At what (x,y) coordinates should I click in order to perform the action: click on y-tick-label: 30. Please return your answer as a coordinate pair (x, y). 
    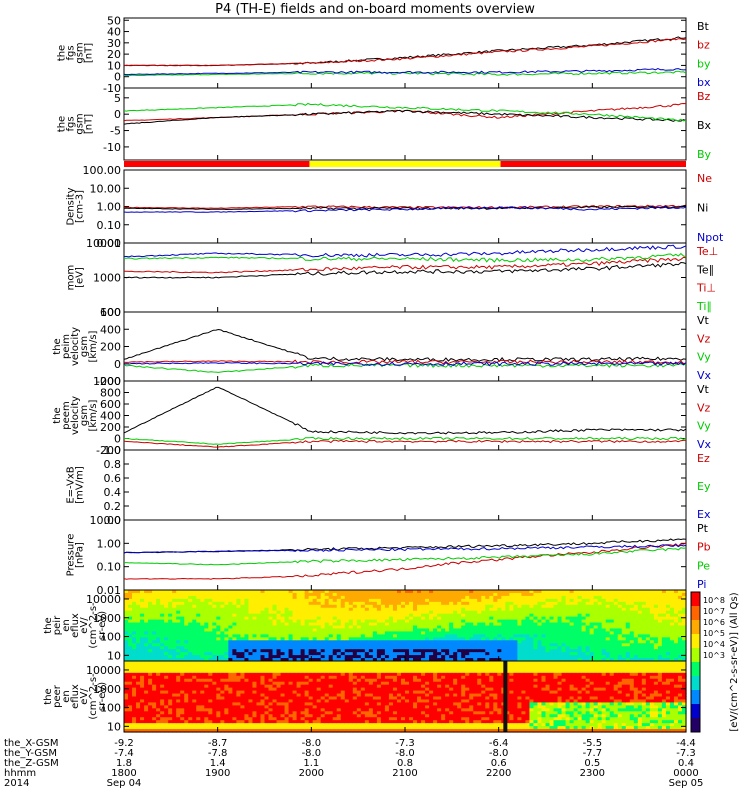
    Looking at the image, I should click on (114, 43).